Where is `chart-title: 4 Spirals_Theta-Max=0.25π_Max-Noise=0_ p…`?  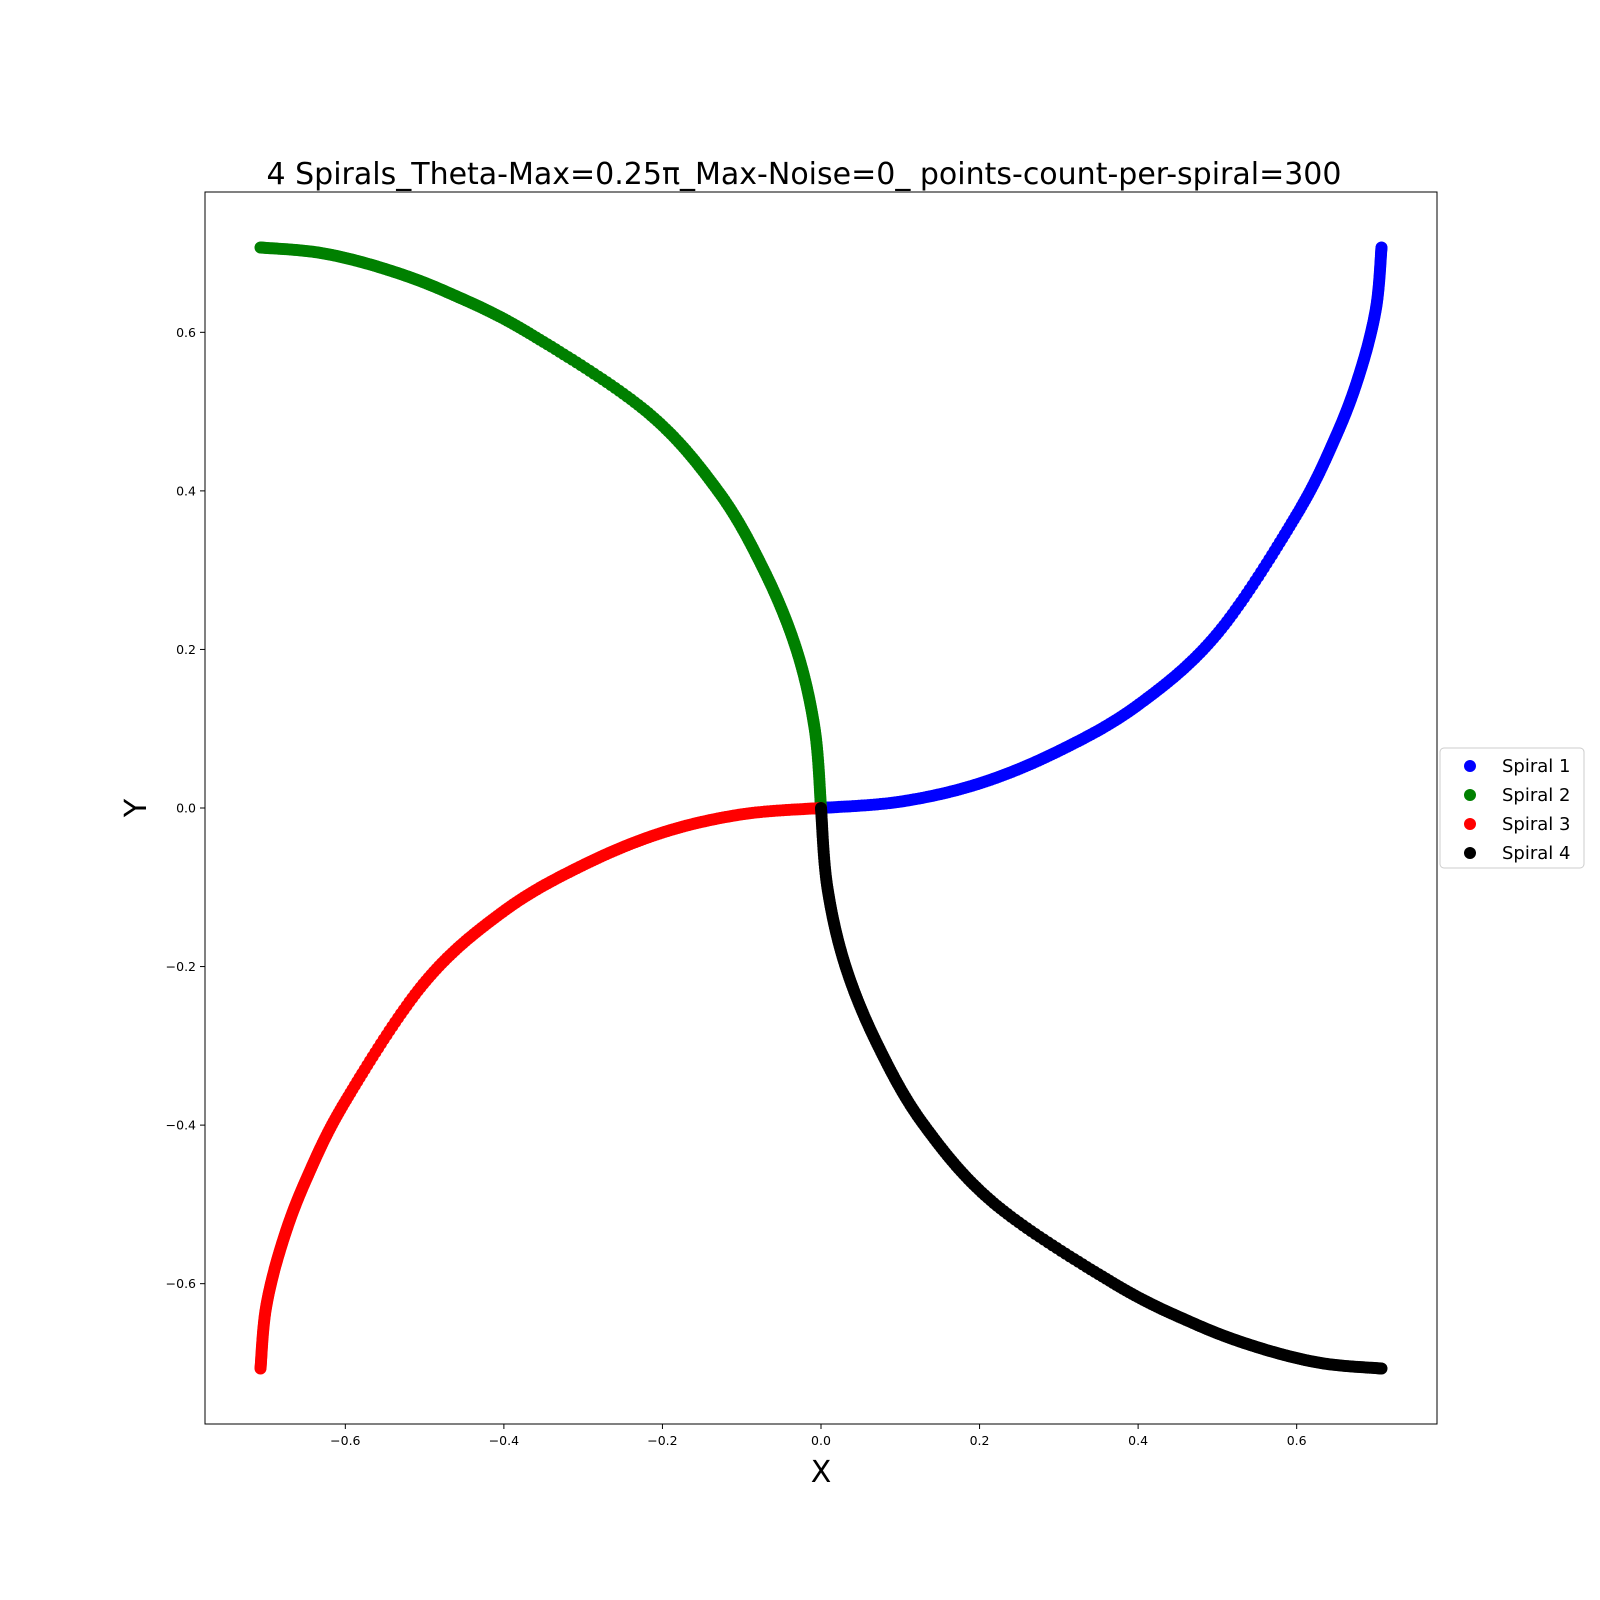
chart-title: 4 Spirals_Theta-Max=0.25π_Max-Noise=0_ p… is located at coordinates (804, 174).